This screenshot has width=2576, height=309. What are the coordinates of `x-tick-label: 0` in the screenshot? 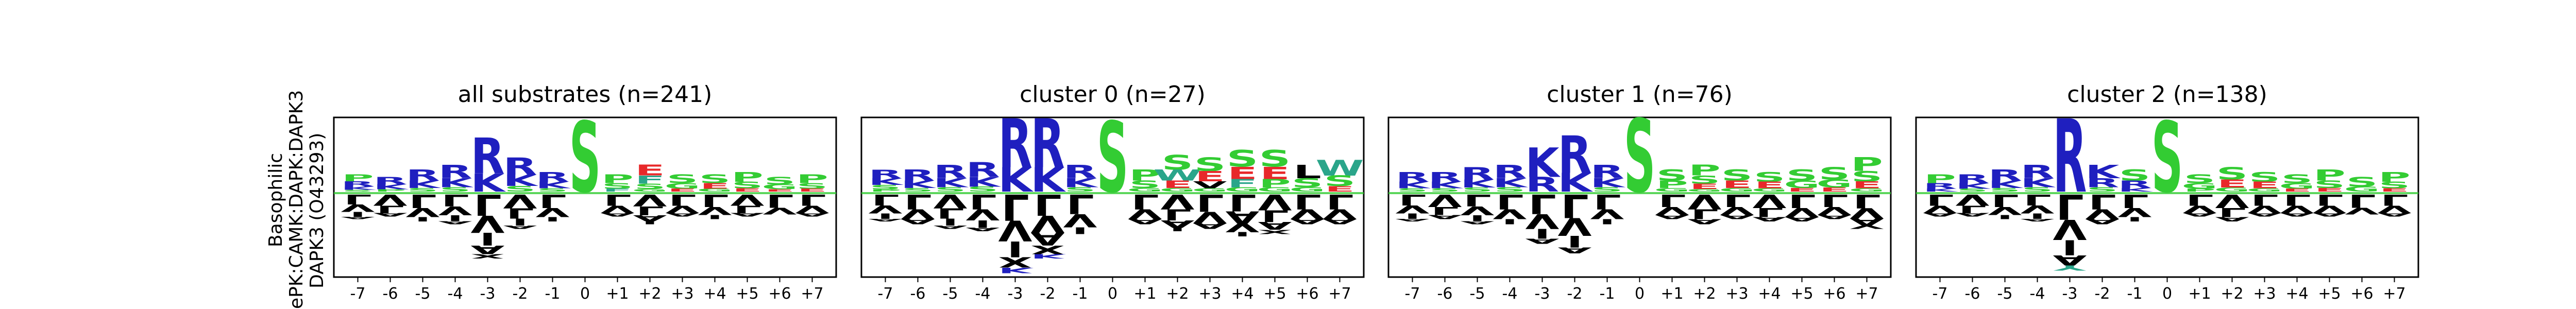 It's located at (1640, 294).